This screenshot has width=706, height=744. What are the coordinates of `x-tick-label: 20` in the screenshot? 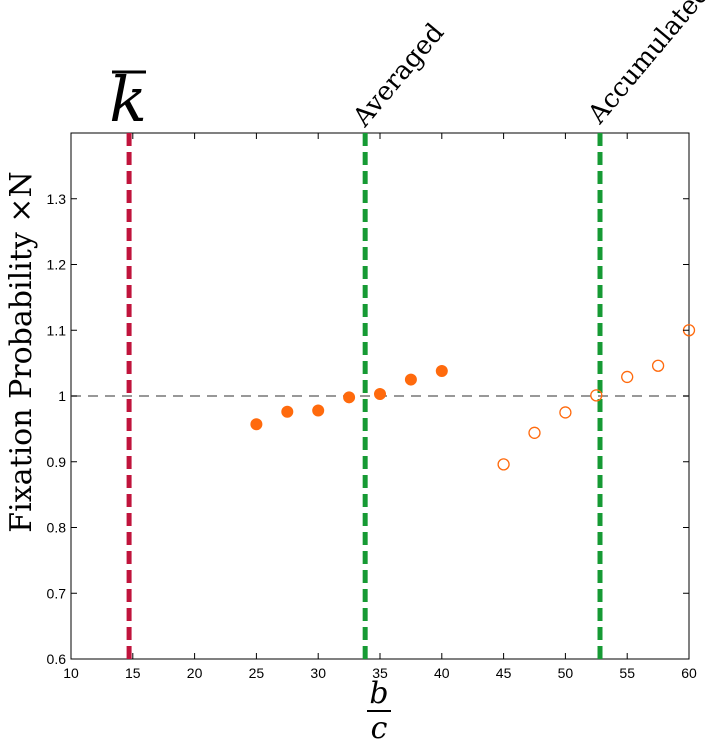 It's located at (195, 673).